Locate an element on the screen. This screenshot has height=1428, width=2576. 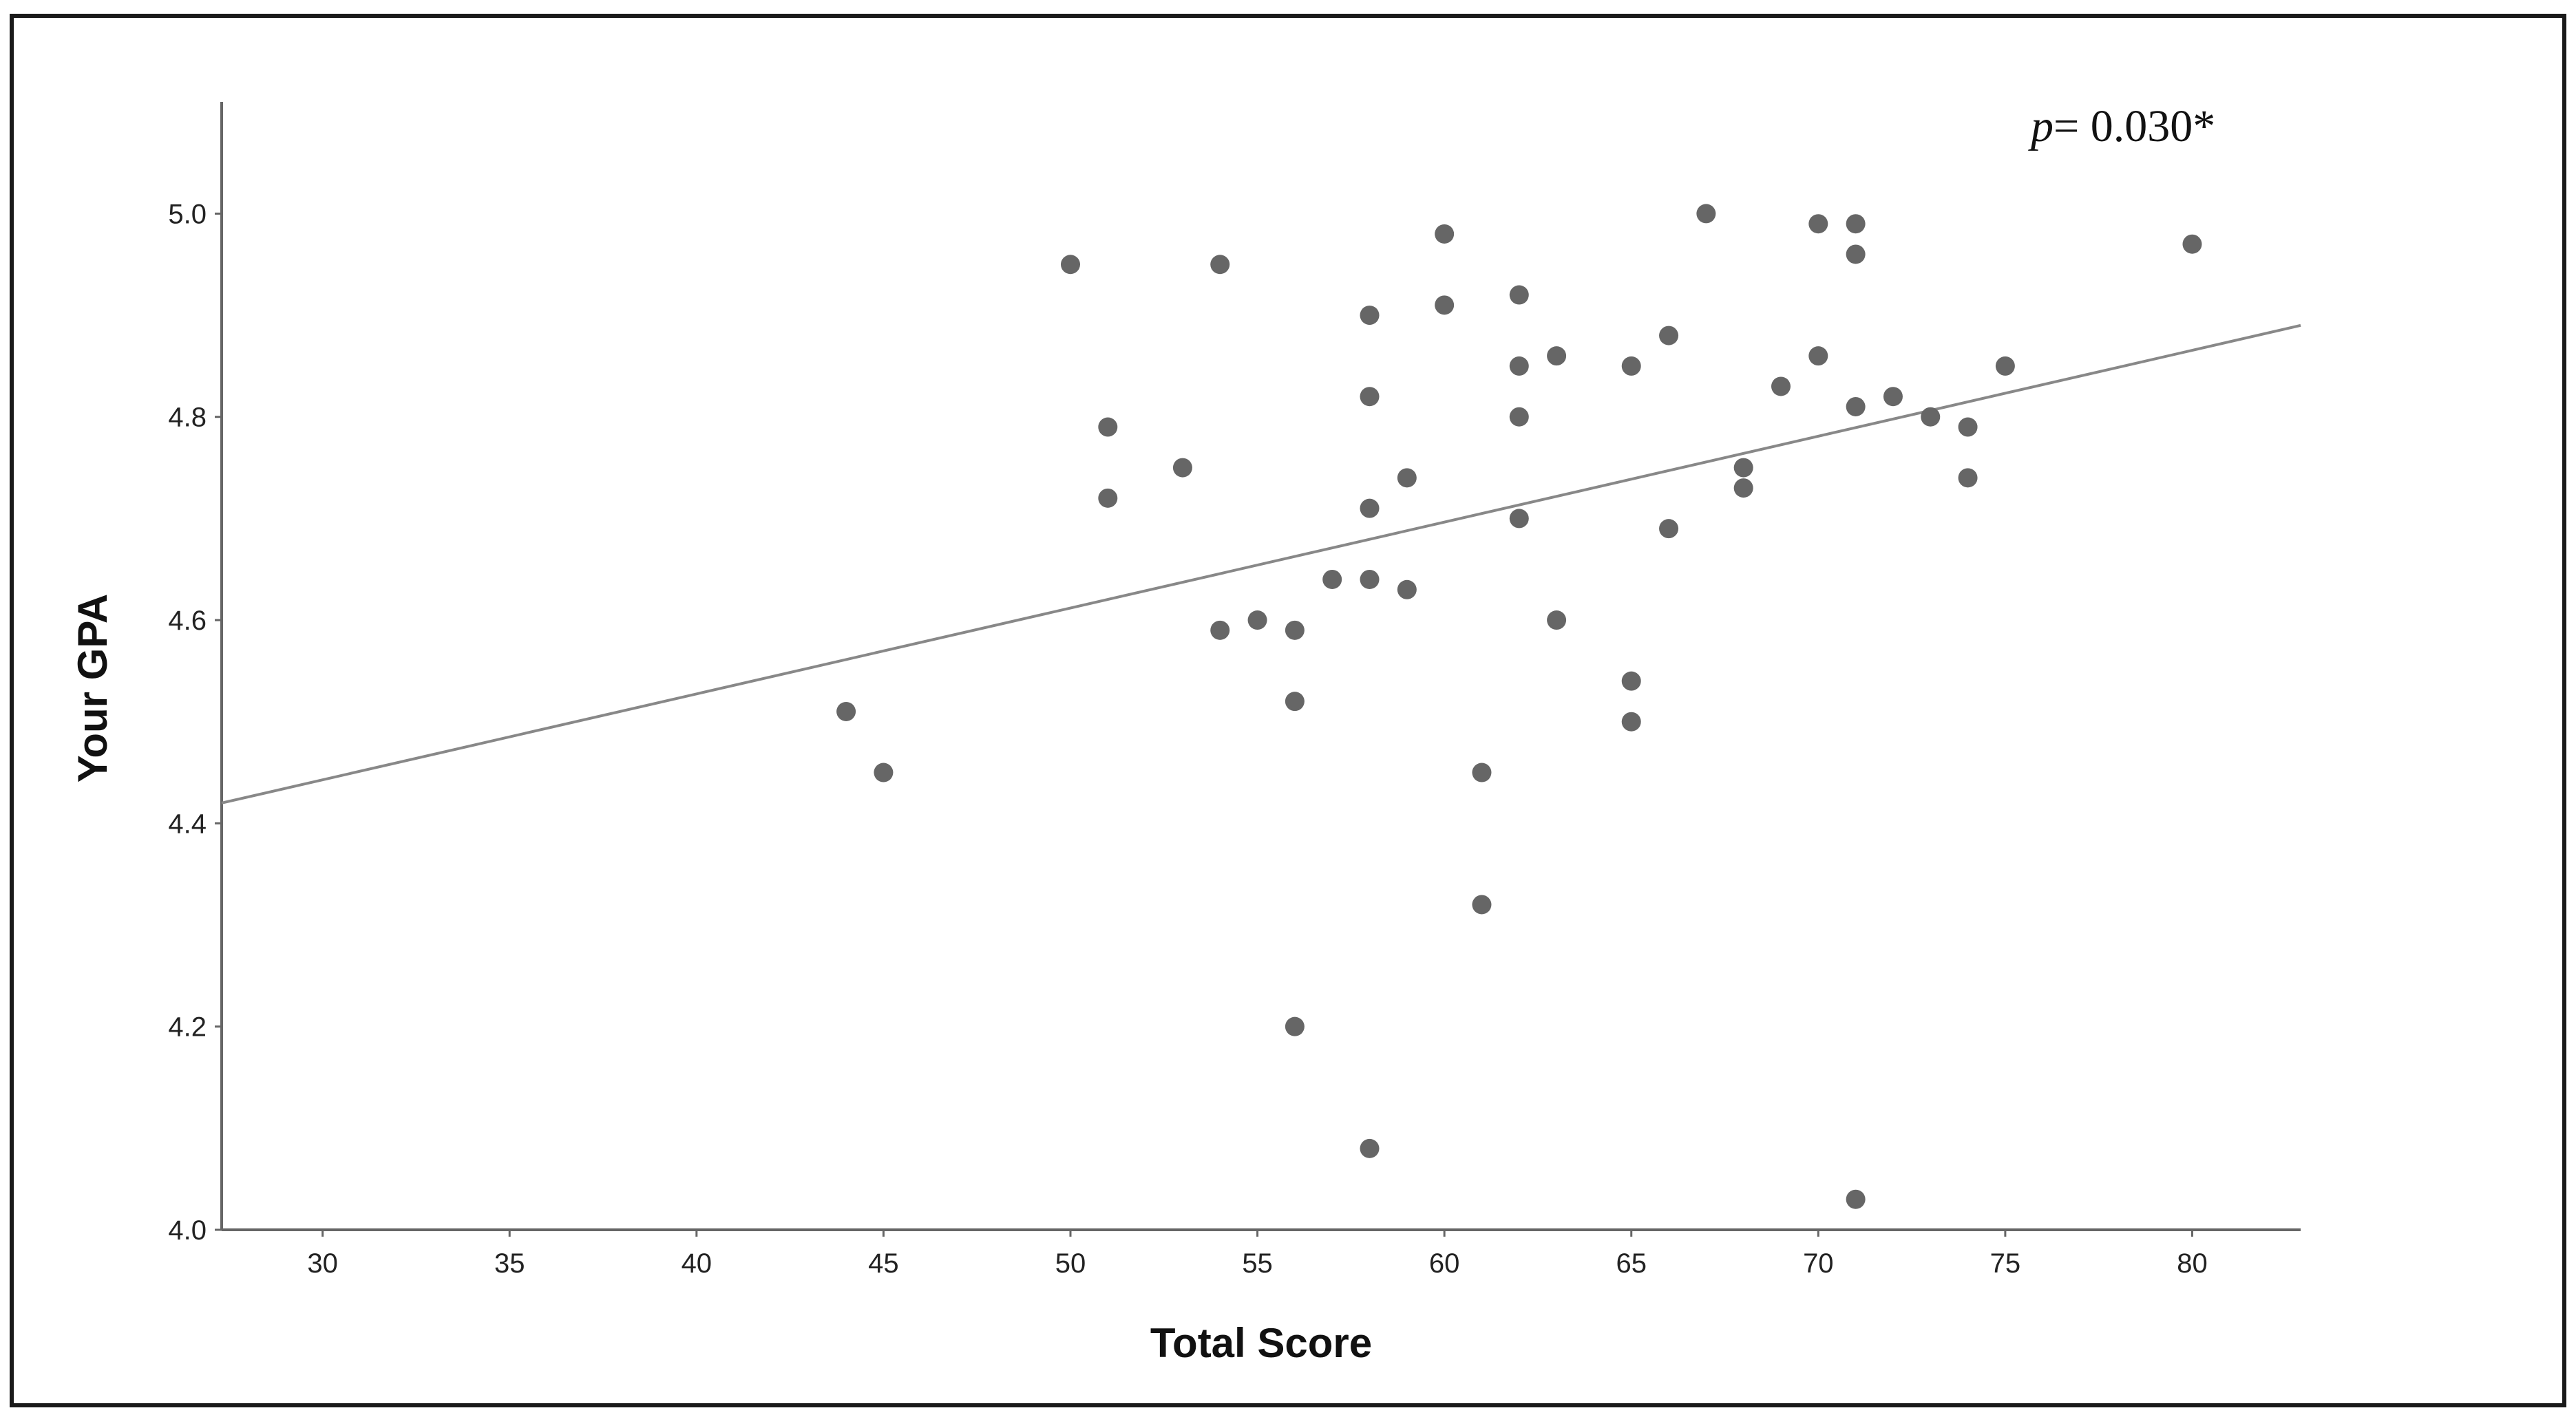
y-tick-label: 4.4 is located at coordinates (188, 824).